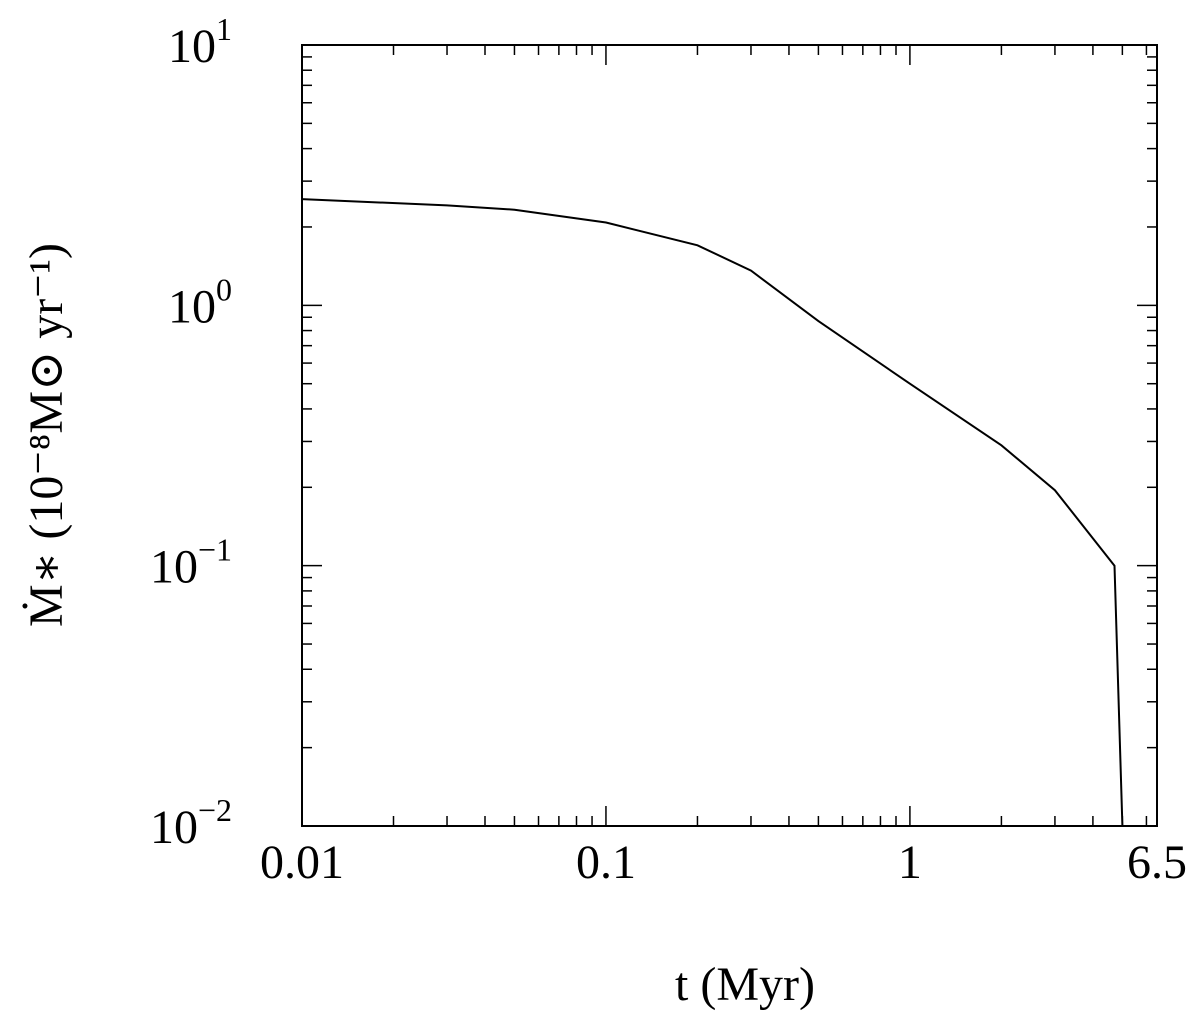 This screenshot has height=1026, width=1200. What do you see at coordinates (224, 289) in the screenshot?
I see `y-tick-exponent: 0` at bounding box center [224, 289].